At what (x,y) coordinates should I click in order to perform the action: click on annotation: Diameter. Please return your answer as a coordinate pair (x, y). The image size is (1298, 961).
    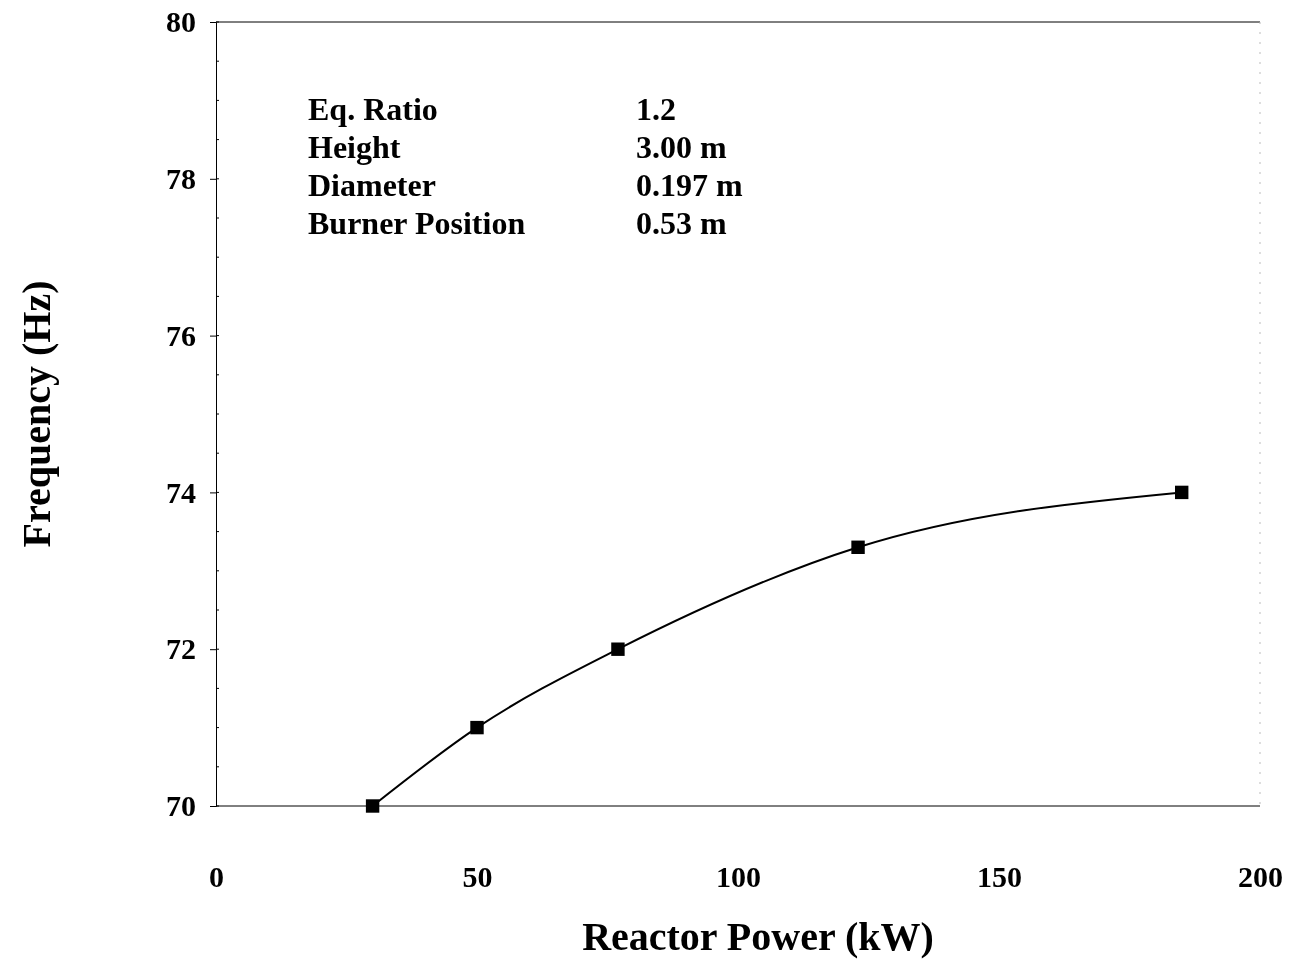
    Looking at the image, I should click on (372, 185).